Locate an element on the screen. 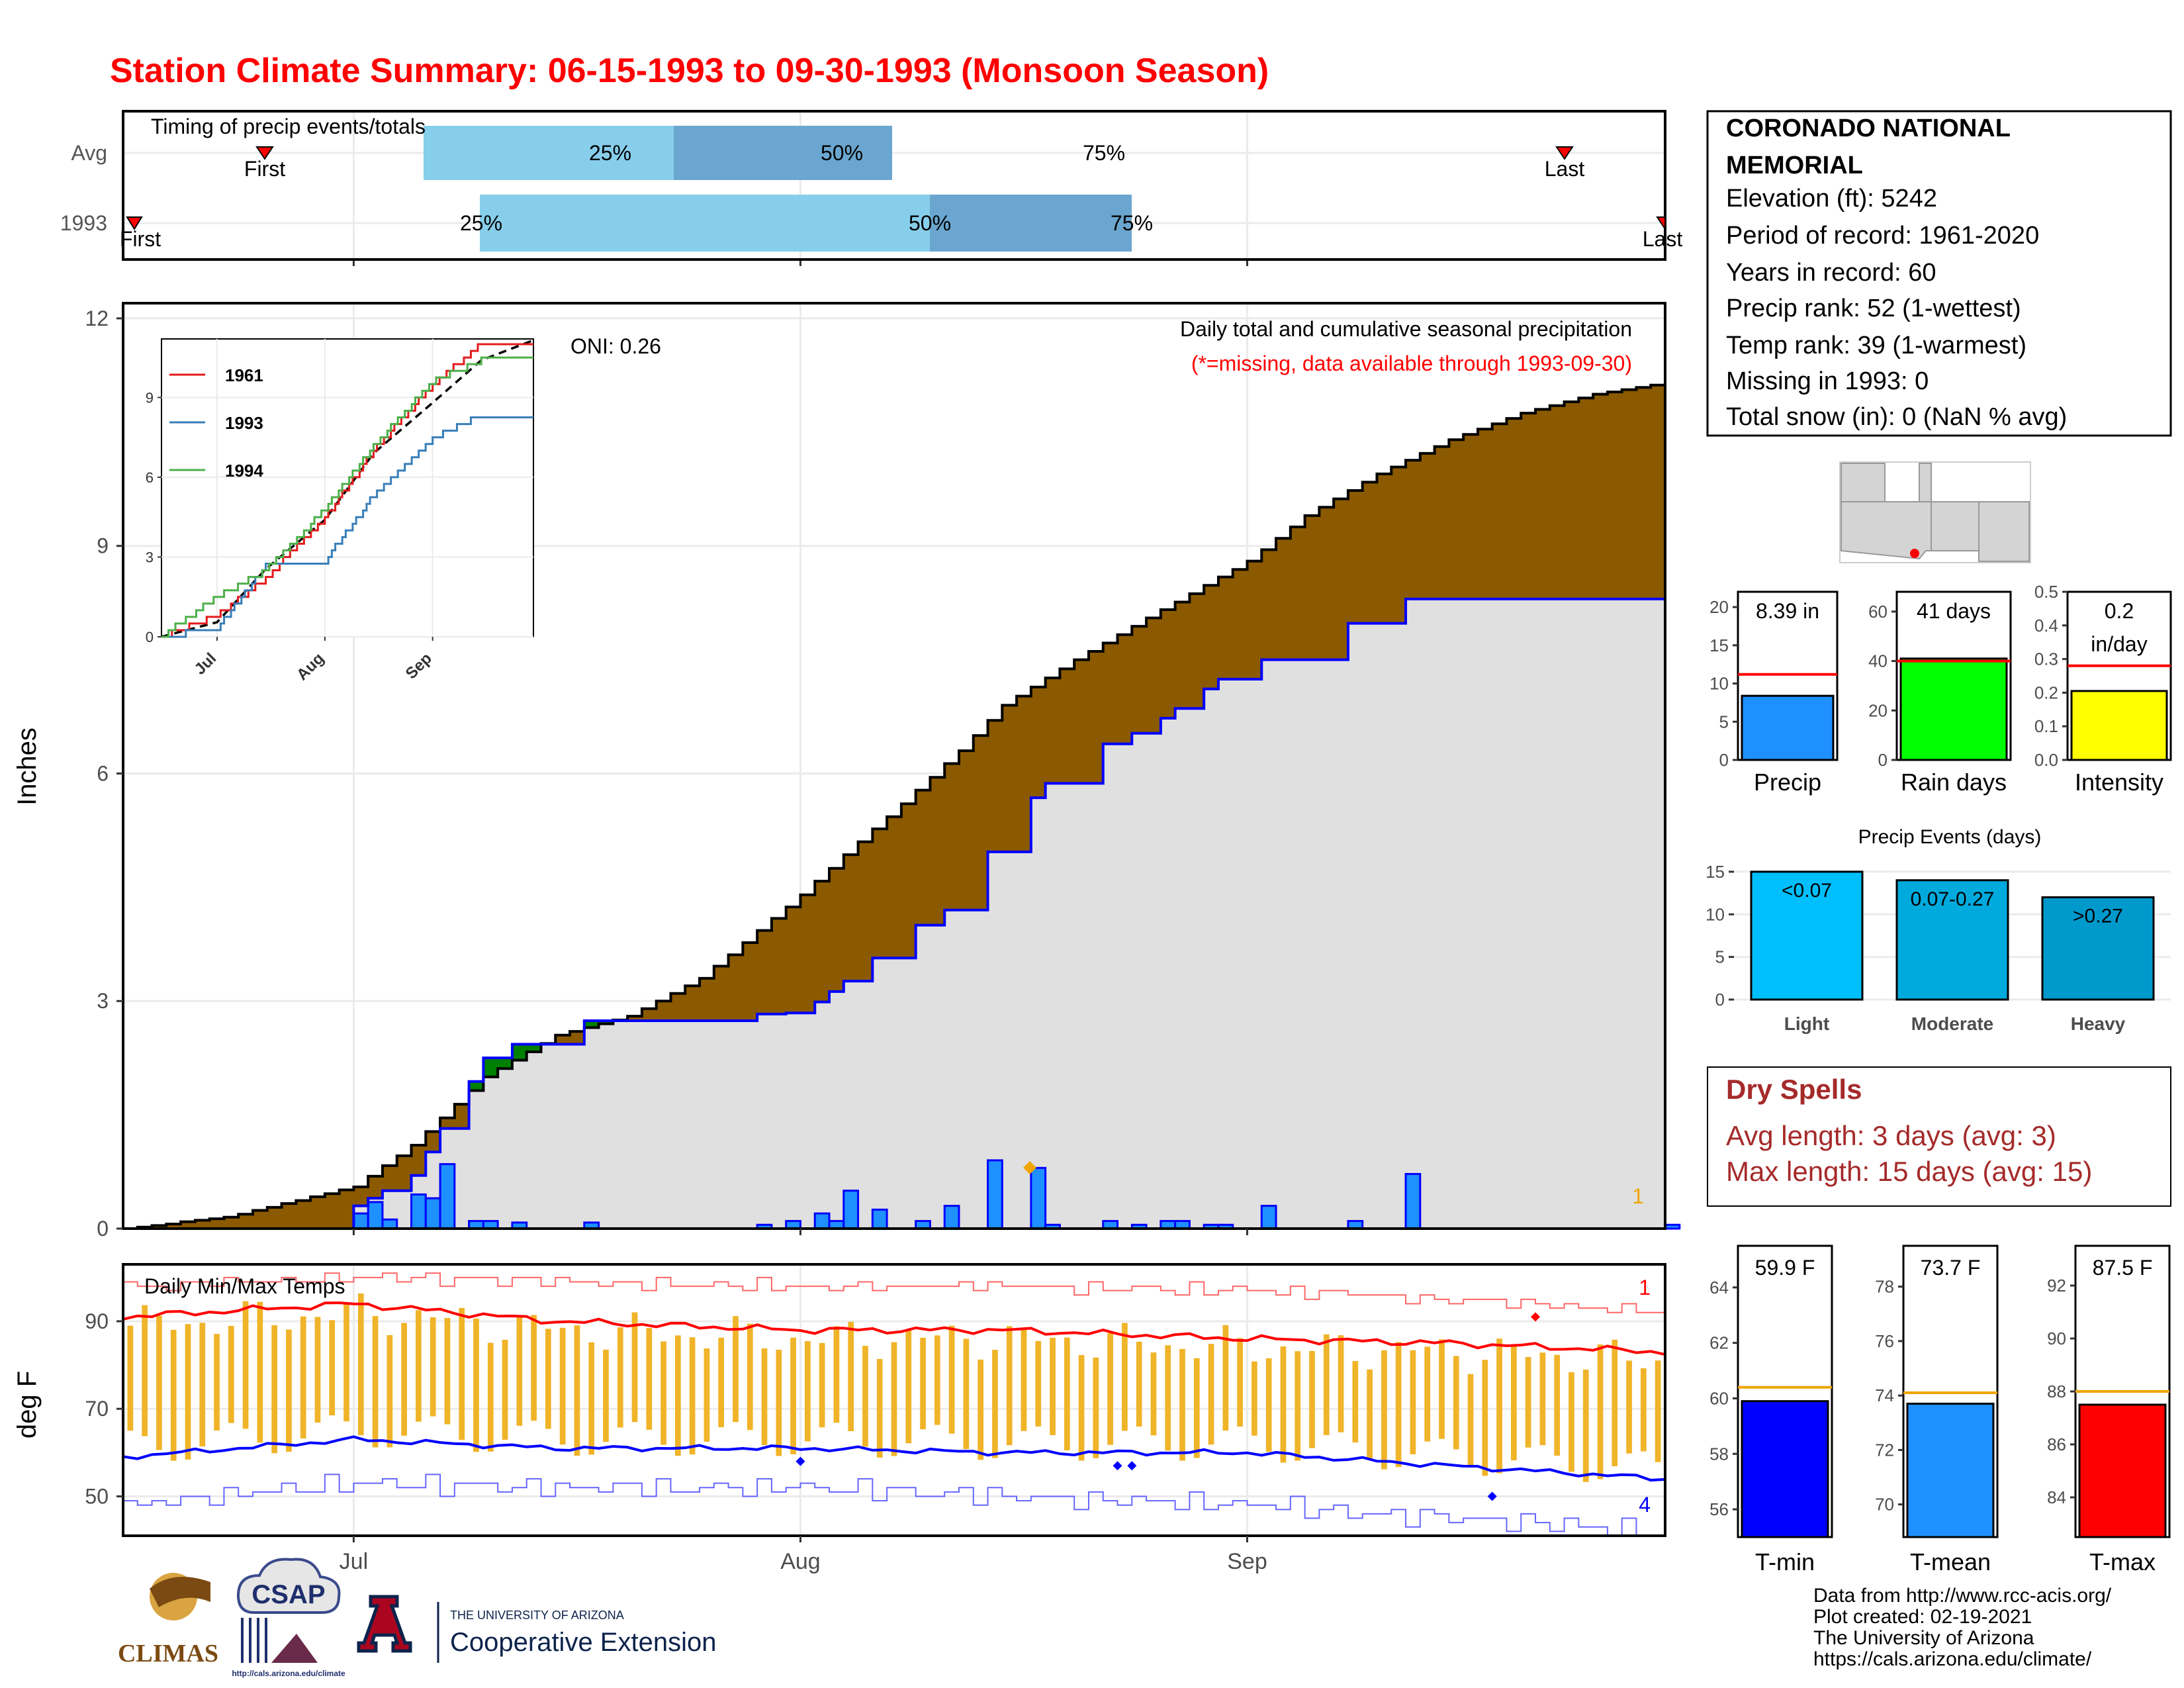 The width and height of the screenshot is (2184, 1688). avg-p25-label: 25% is located at coordinates (610, 153).